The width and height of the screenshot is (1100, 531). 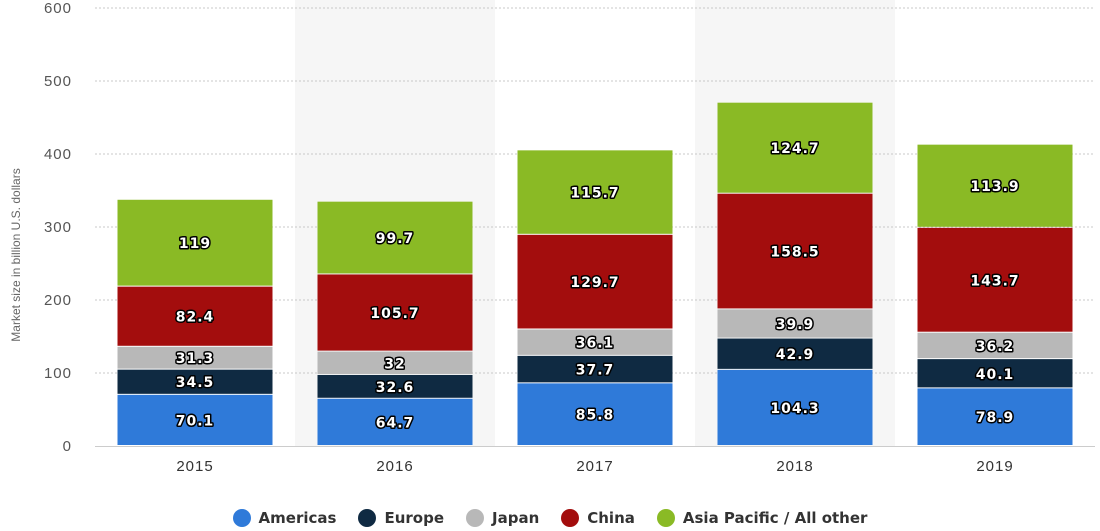 I want to click on data-label-americas-2016: 64.7, so click(x=395, y=423).